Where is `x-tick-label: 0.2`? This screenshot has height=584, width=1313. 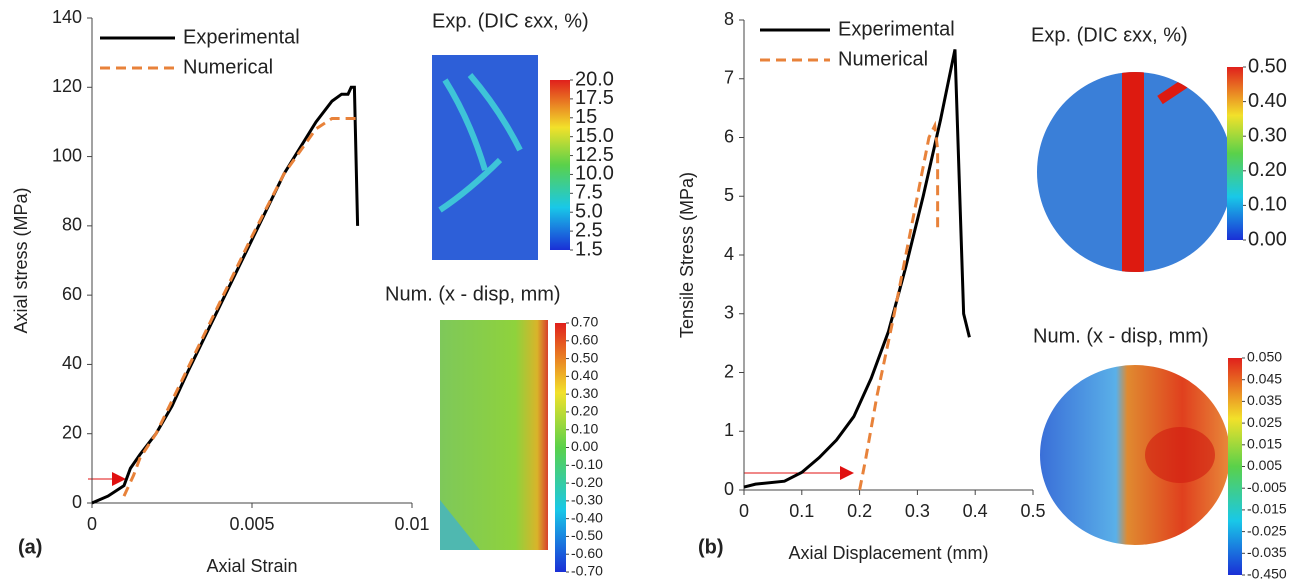
x-tick-label: 0.2 is located at coordinates (859, 511).